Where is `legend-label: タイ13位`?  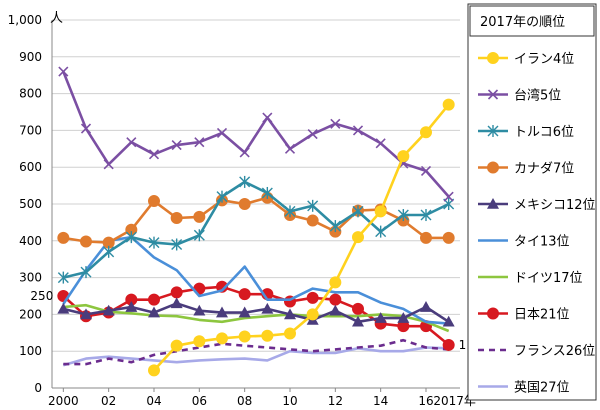 legend-label: タイ13位 is located at coordinates (542, 242).